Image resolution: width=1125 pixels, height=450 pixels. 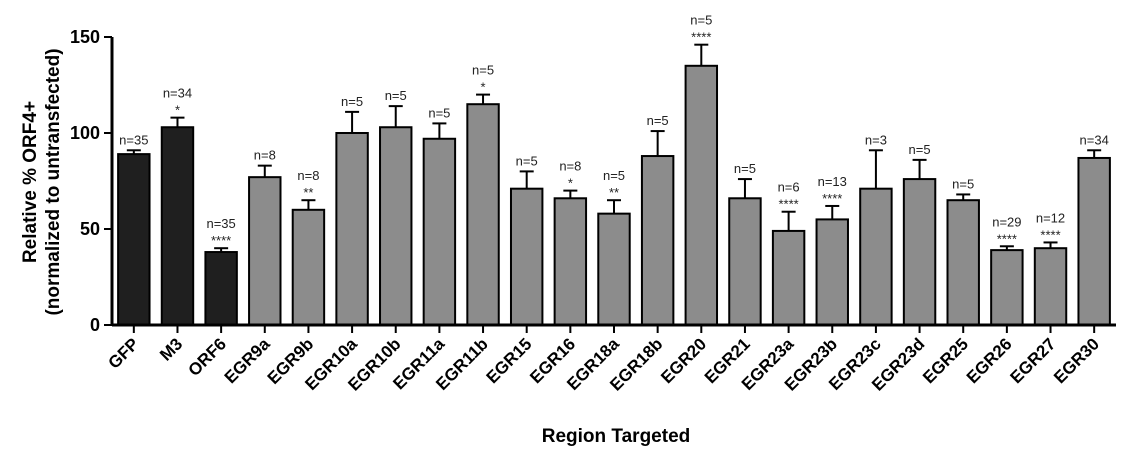 What do you see at coordinates (90, 229) in the screenshot?
I see `y-tick-label: 50` at bounding box center [90, 229].